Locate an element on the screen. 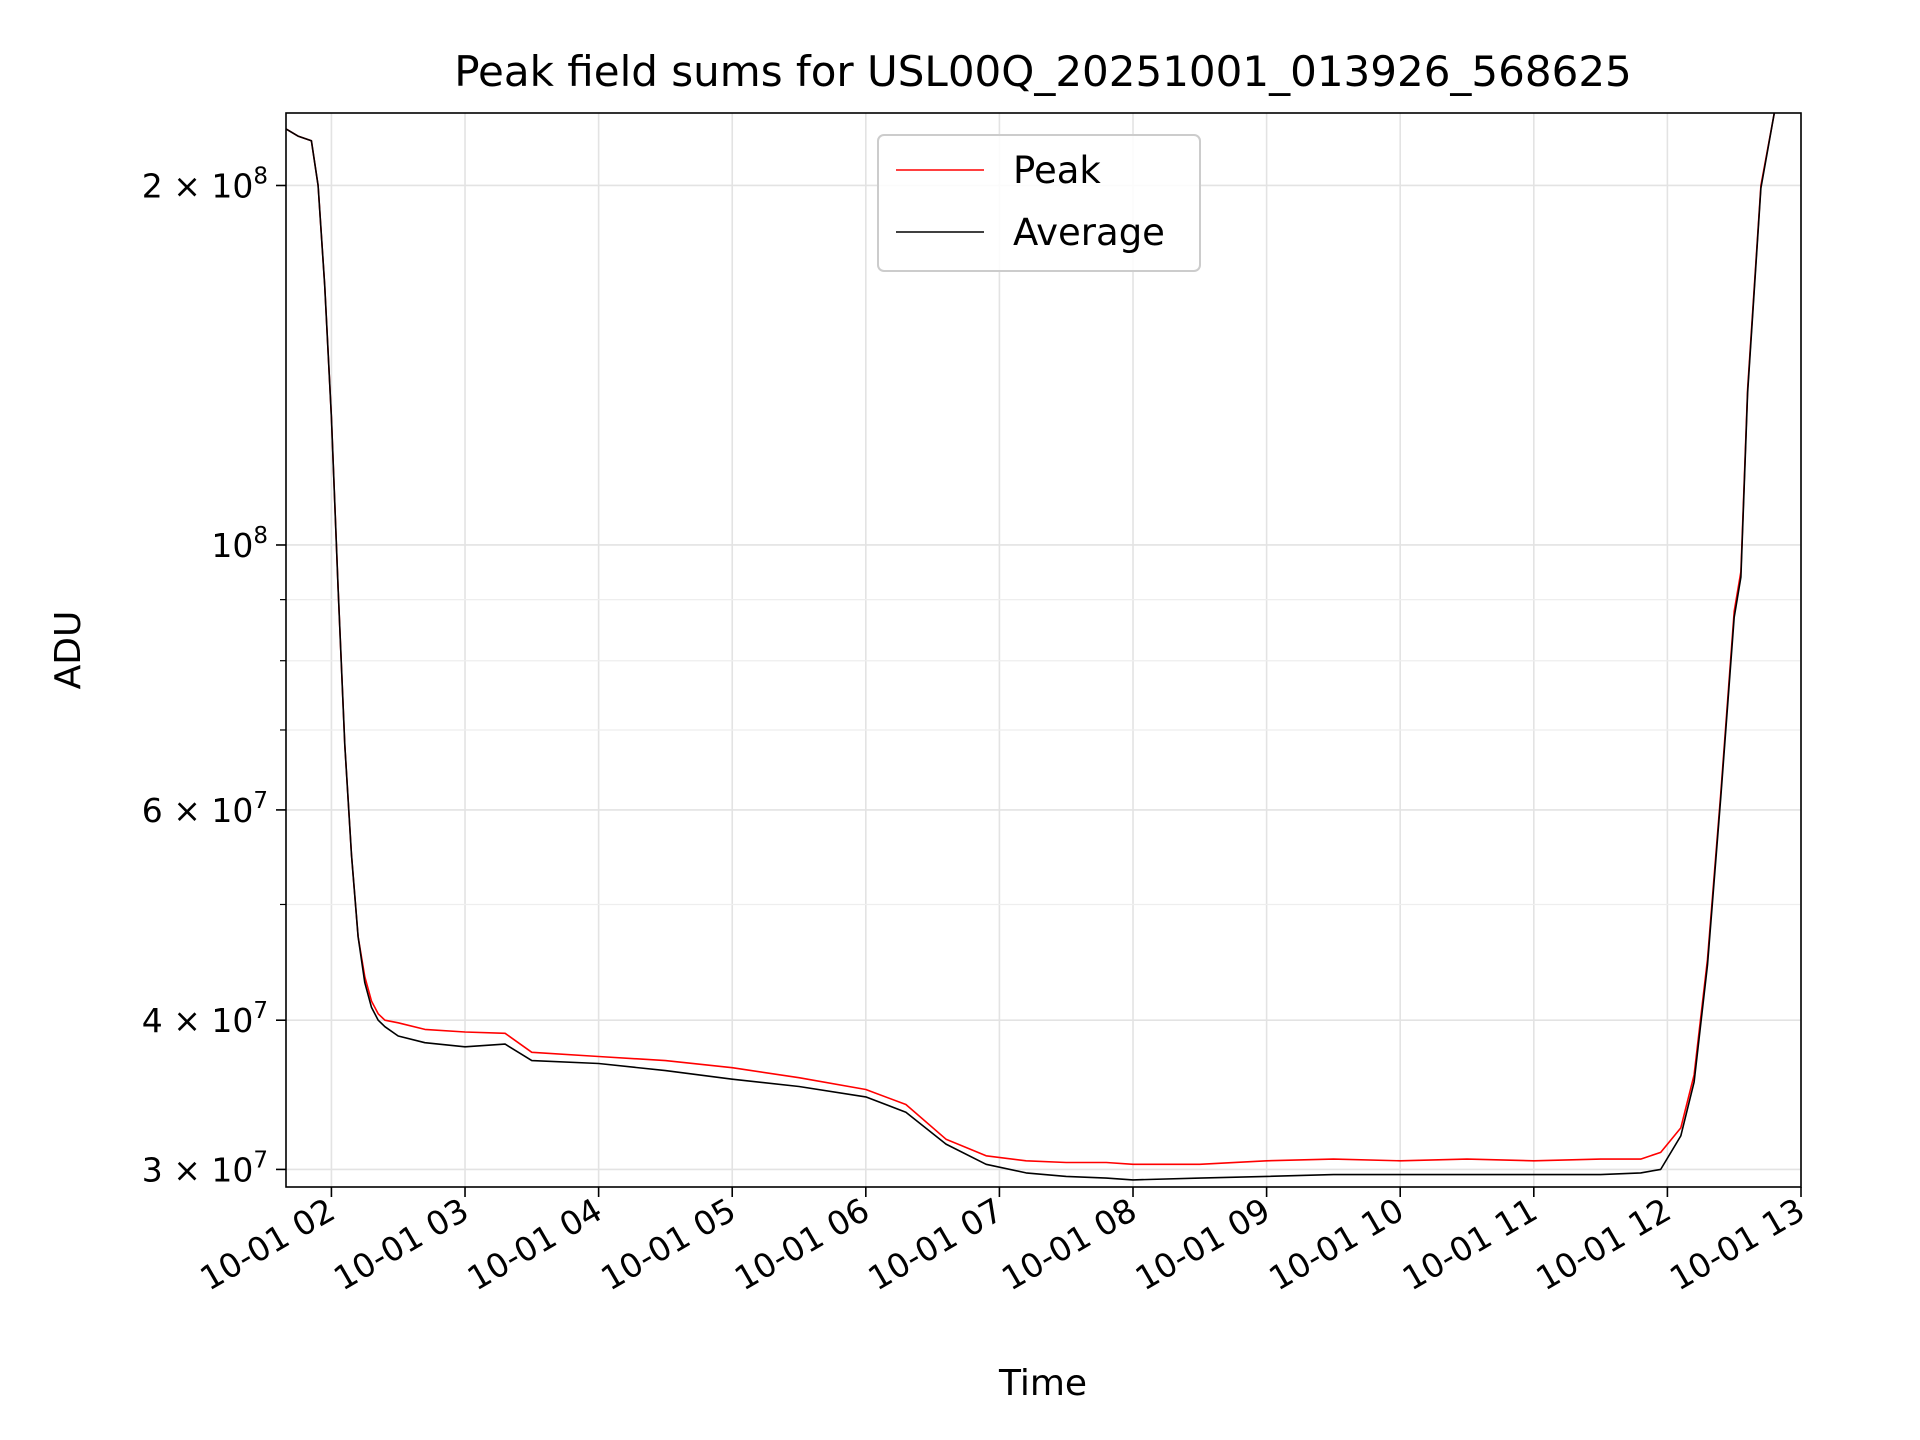  legend-label-average: Average is located at coordinates (1089, 232).